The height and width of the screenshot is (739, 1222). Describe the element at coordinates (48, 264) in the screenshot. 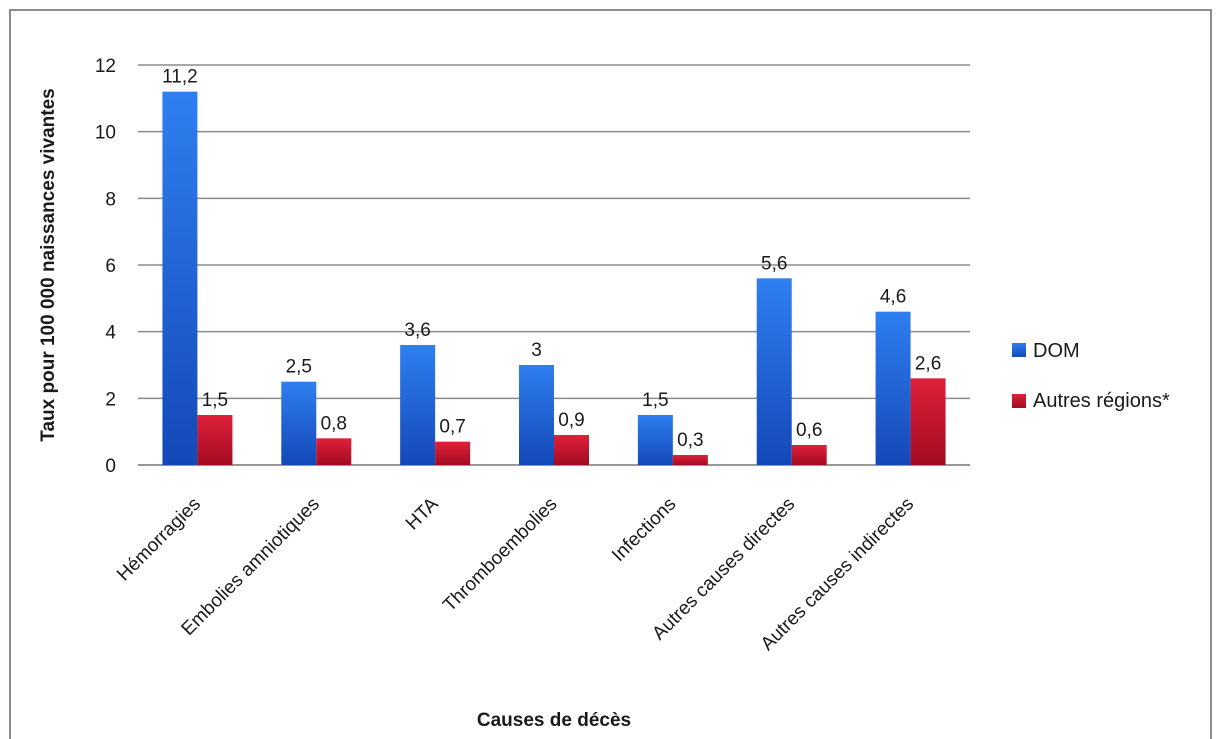

I see `y-axis-title: Taux pour 100 000 naissances vivantes` at that location.